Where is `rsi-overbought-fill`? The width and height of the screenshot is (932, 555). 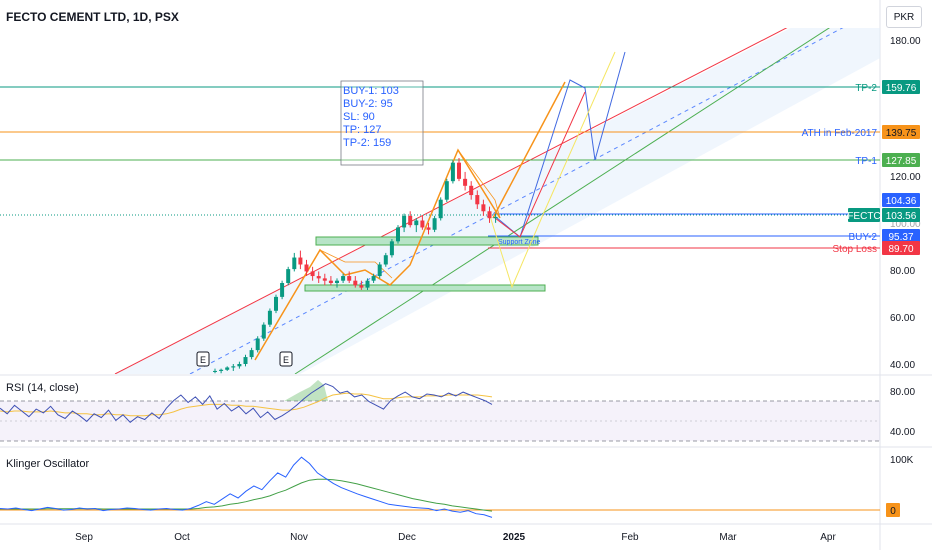
rsi-overbought-fill is located at coordinates (306, 390).